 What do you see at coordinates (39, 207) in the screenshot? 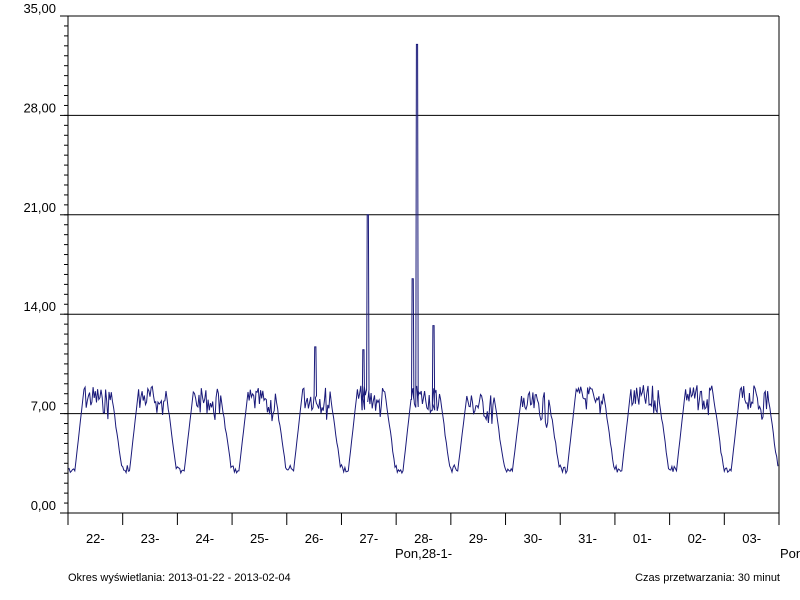
I see `y-tick-label: 21,00` at bounding box center [39, 207].